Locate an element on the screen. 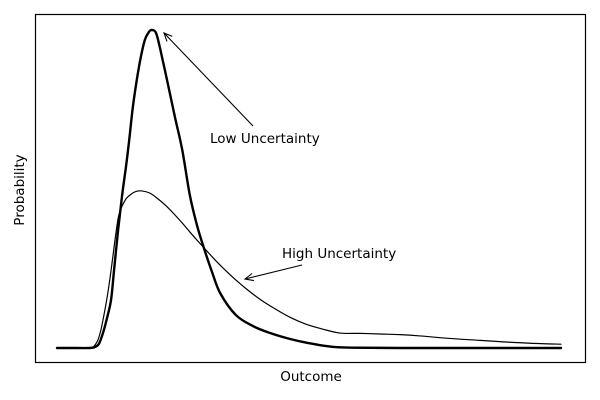 The width and height of the screenshot is (600, 400). annotation-high-uncertainty: High Uncertainty is located at coordinates (339, 254).